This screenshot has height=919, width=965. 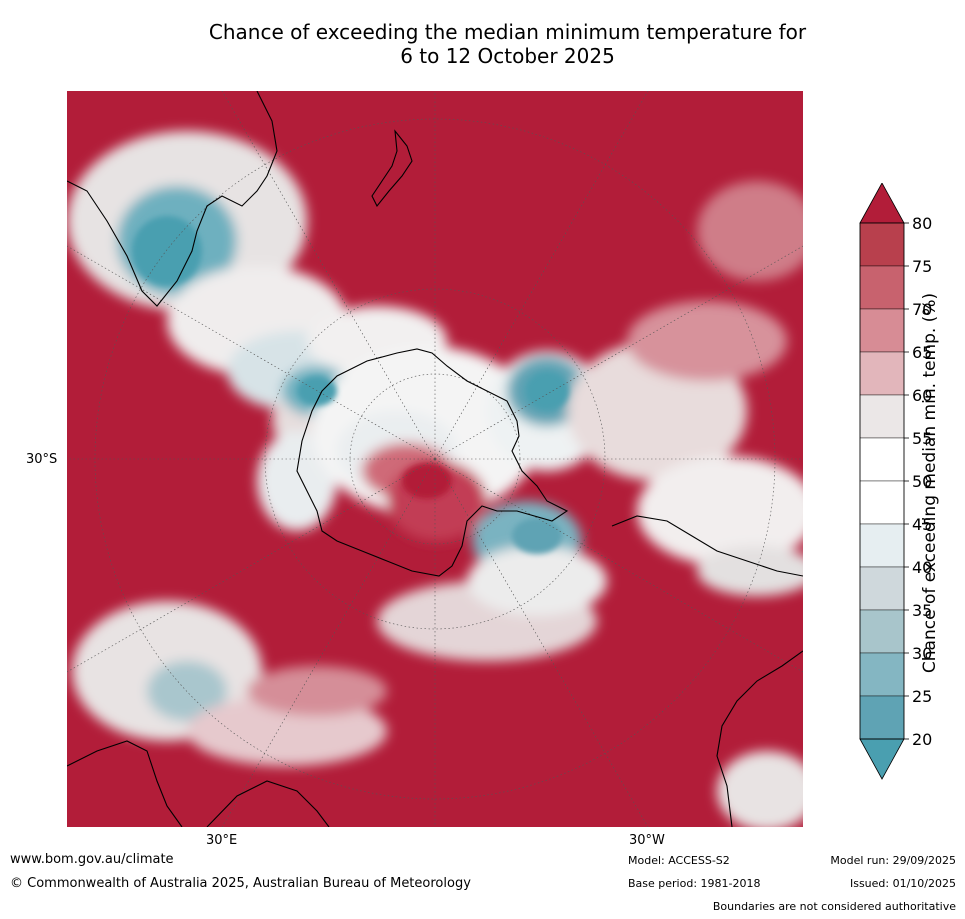 I want to click on colorbar-tick-label: 35, so click(x=922, y=610).